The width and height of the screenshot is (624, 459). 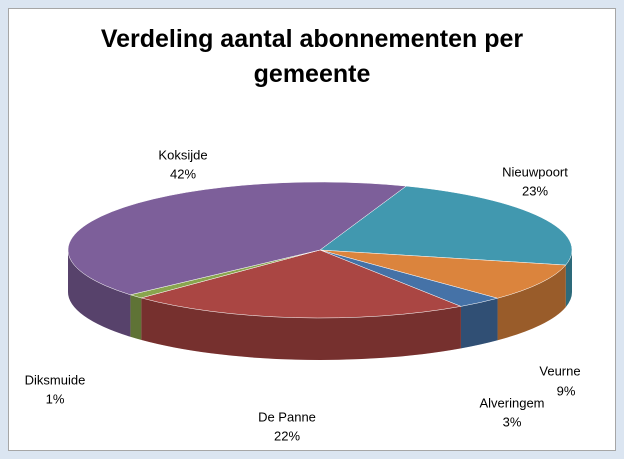 What do you see at coordinates (55, 398) in the screenshot?
I see `slice-value-label: 1%` at bounding box center [55, 398].